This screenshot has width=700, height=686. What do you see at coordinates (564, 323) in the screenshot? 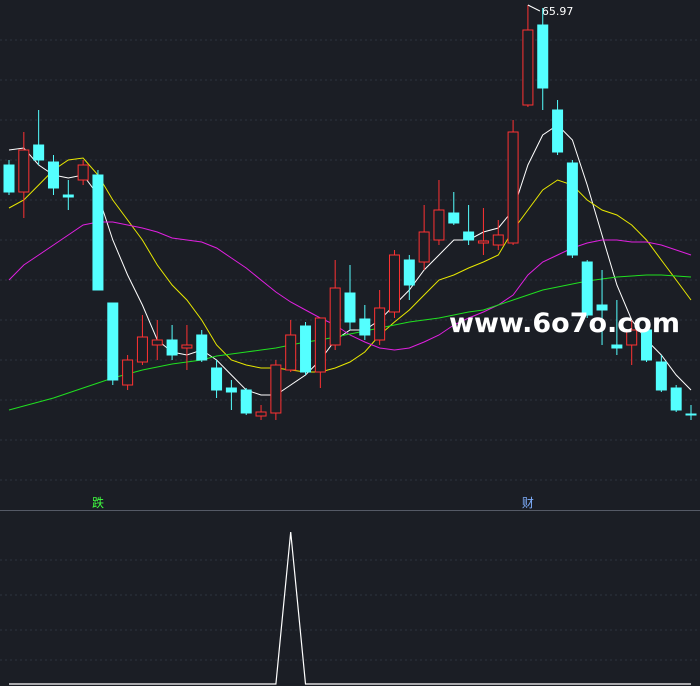
I see `watermark: www.6o7o.com` at bounding box center [564, 323].